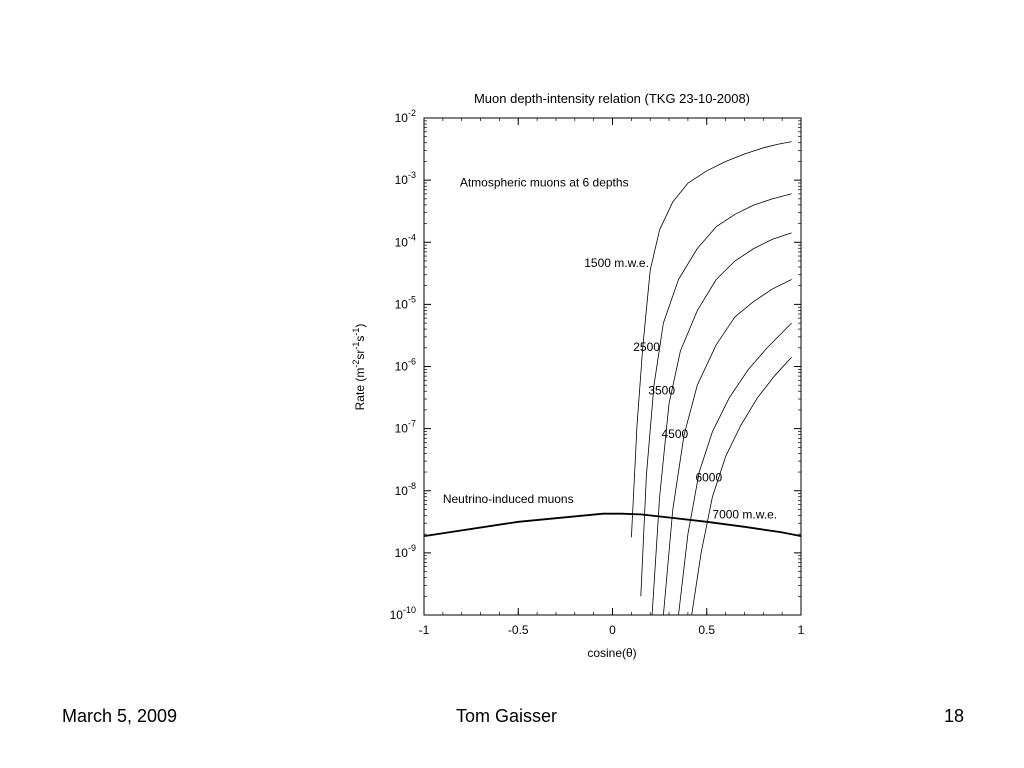 Image resolution: width=1024 pixels, height=768 pixels. What do you see at coordinates (706, 630) in the screenshot?
I see `x-tick-label: 0.5` at bounding box center [706, 630].